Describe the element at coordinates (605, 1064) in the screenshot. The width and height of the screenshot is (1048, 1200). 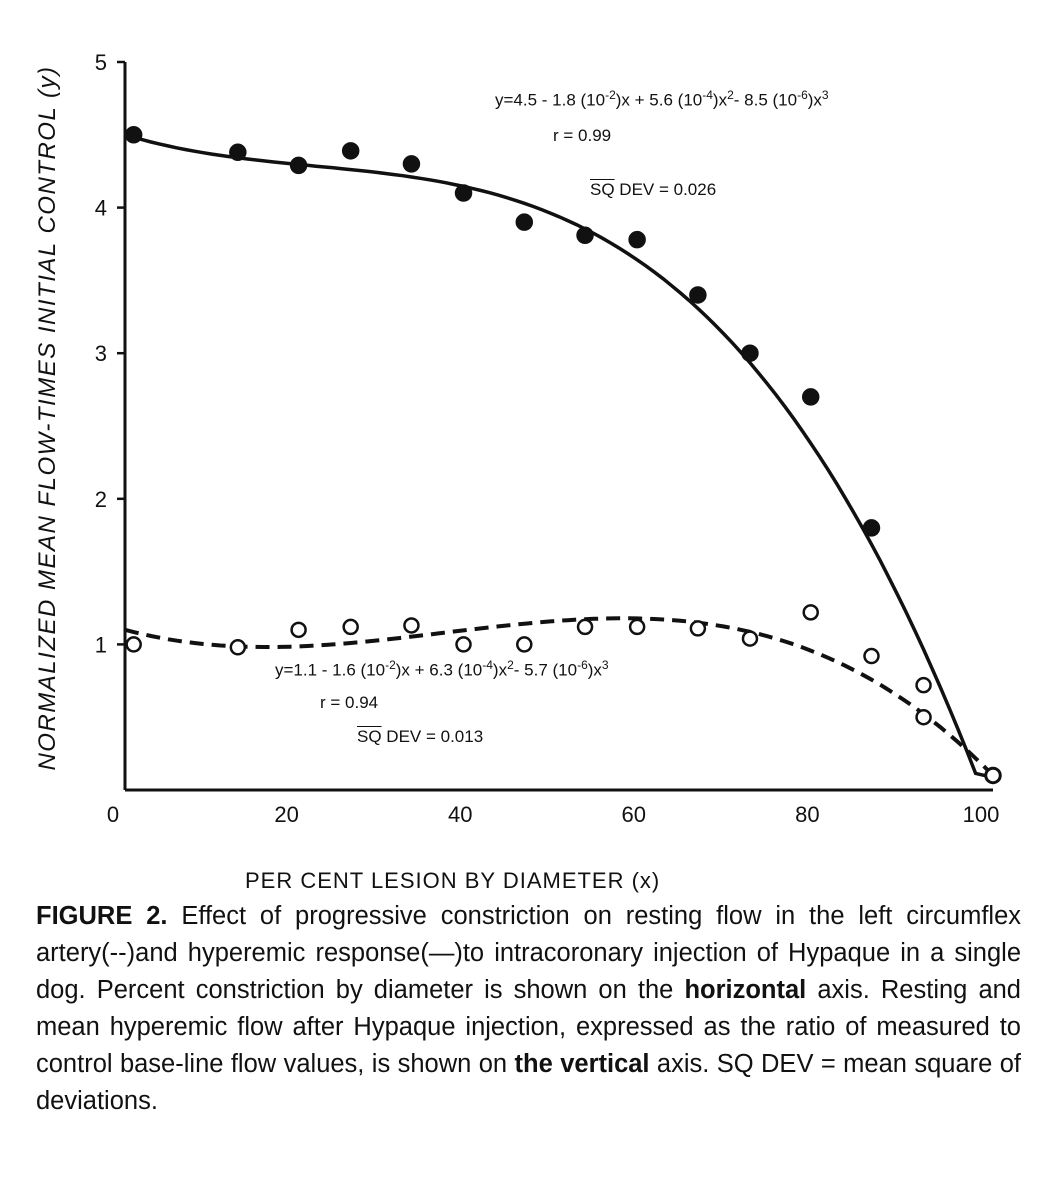
I see `caption-bold-vertical: vertical` at that location.